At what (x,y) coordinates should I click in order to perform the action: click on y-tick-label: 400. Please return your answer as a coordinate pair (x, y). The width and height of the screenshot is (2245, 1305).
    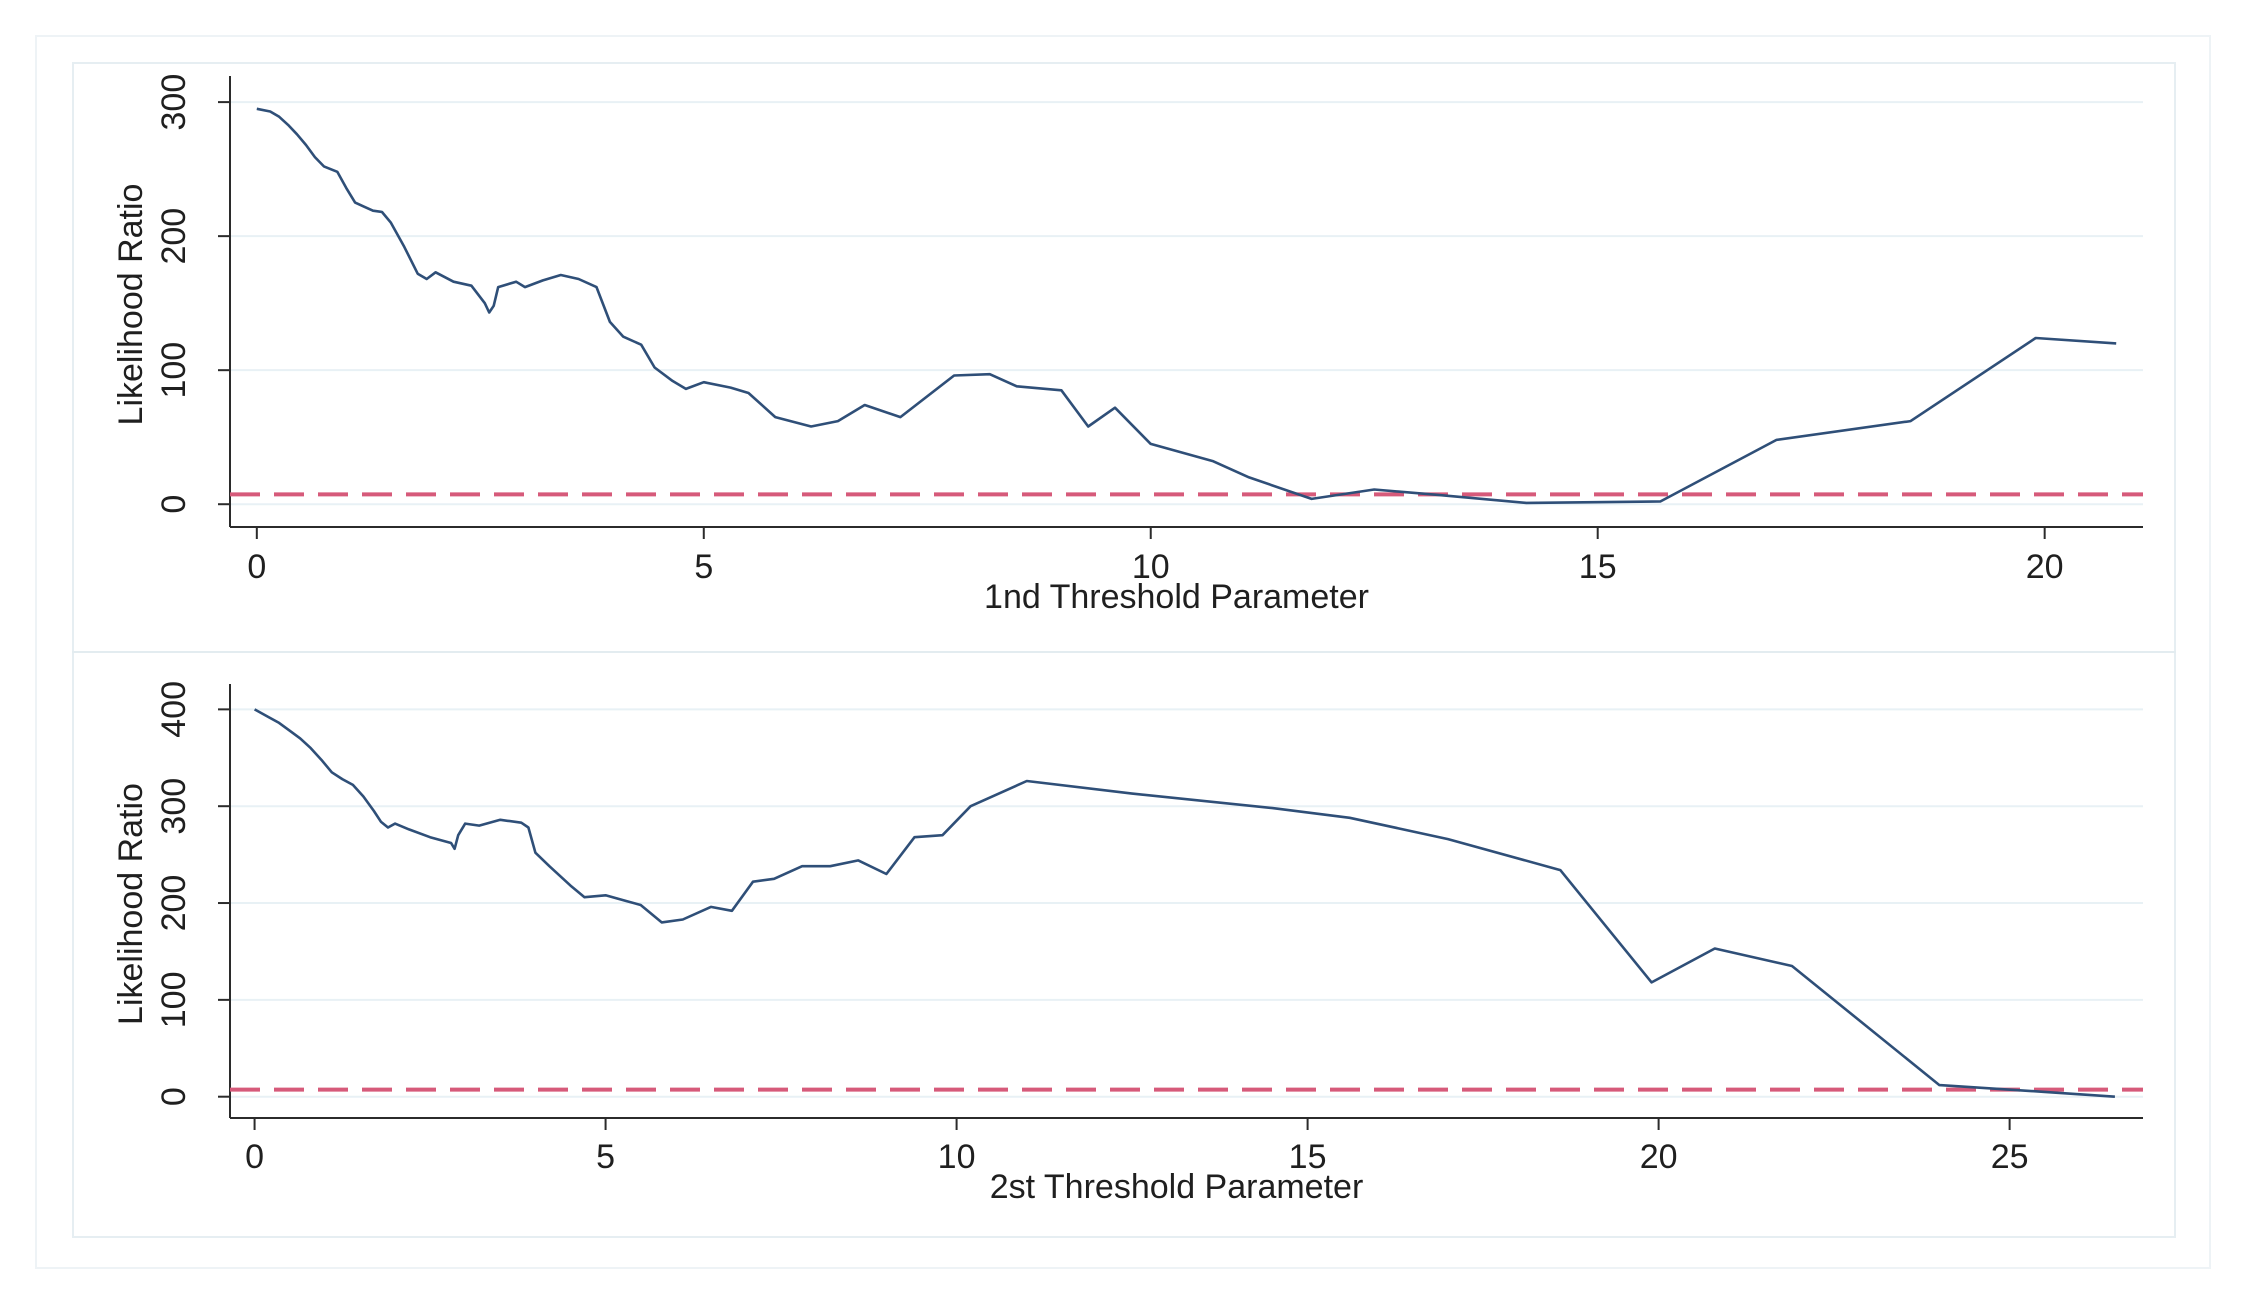
    Looking at the image, I should click on (174, 709).